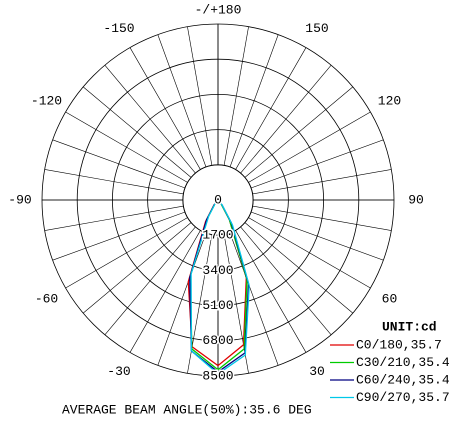 This screenshot has height=429, width=464. What do you see at coordinates (390, 298) in the screenshot?
I see `angle-tick-label: 60` at bounding box center [390, 298].